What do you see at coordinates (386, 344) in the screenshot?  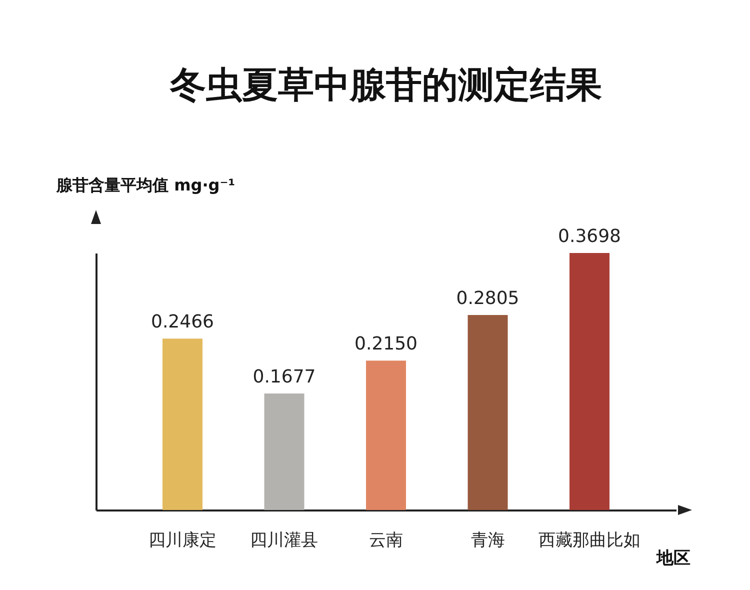 I see `data-label: 0.2150` at bounding box center [386, 344].